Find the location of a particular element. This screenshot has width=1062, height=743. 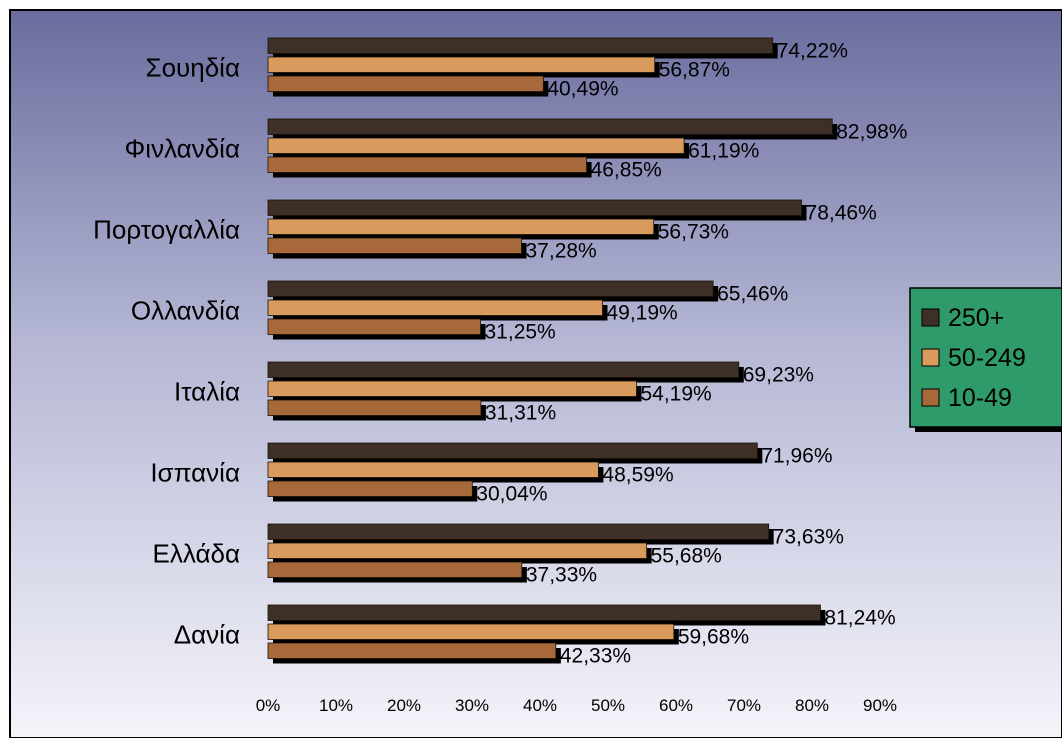

data-label: 56,87% is located at coordinates (694, 70).